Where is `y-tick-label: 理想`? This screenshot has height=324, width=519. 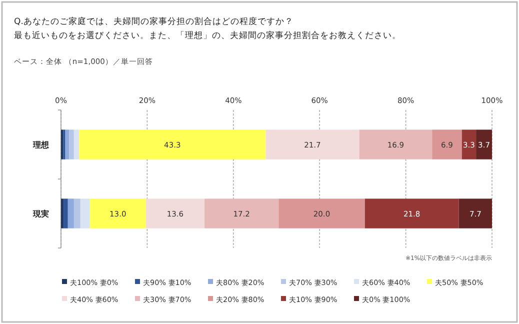 y-tick-label: 理想 is located at coordinates (41, 145).